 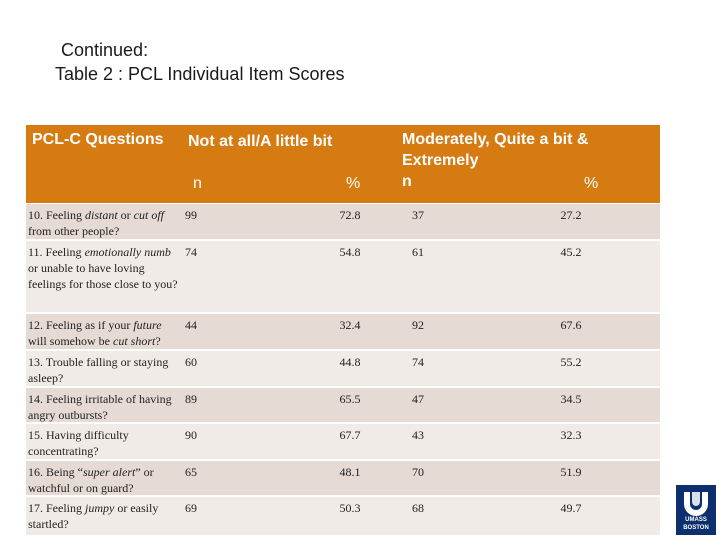 I want to click on moderately-pct-cell: 45.2, so click(x=571, y=252).